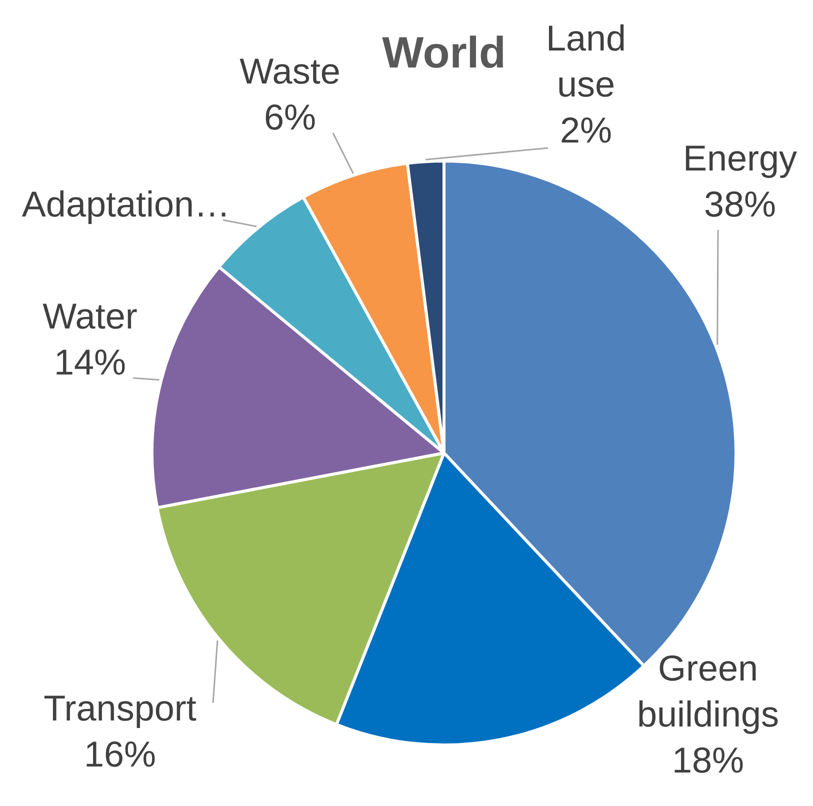 The width and height of the screenshot is (813, 806). Describe the element at coordinates (290, 71) in the screenshot. I see `slice-label: Waste` at that location.